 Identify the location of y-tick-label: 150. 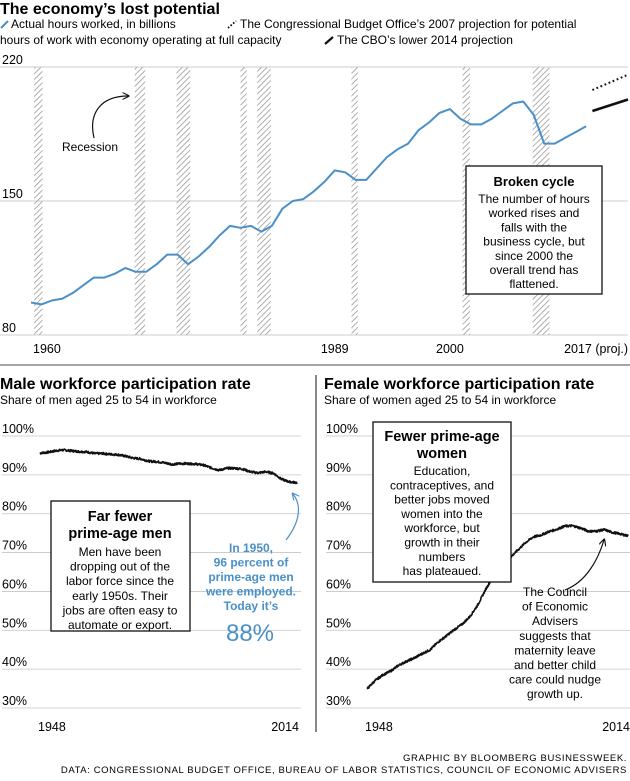
(12, 194).